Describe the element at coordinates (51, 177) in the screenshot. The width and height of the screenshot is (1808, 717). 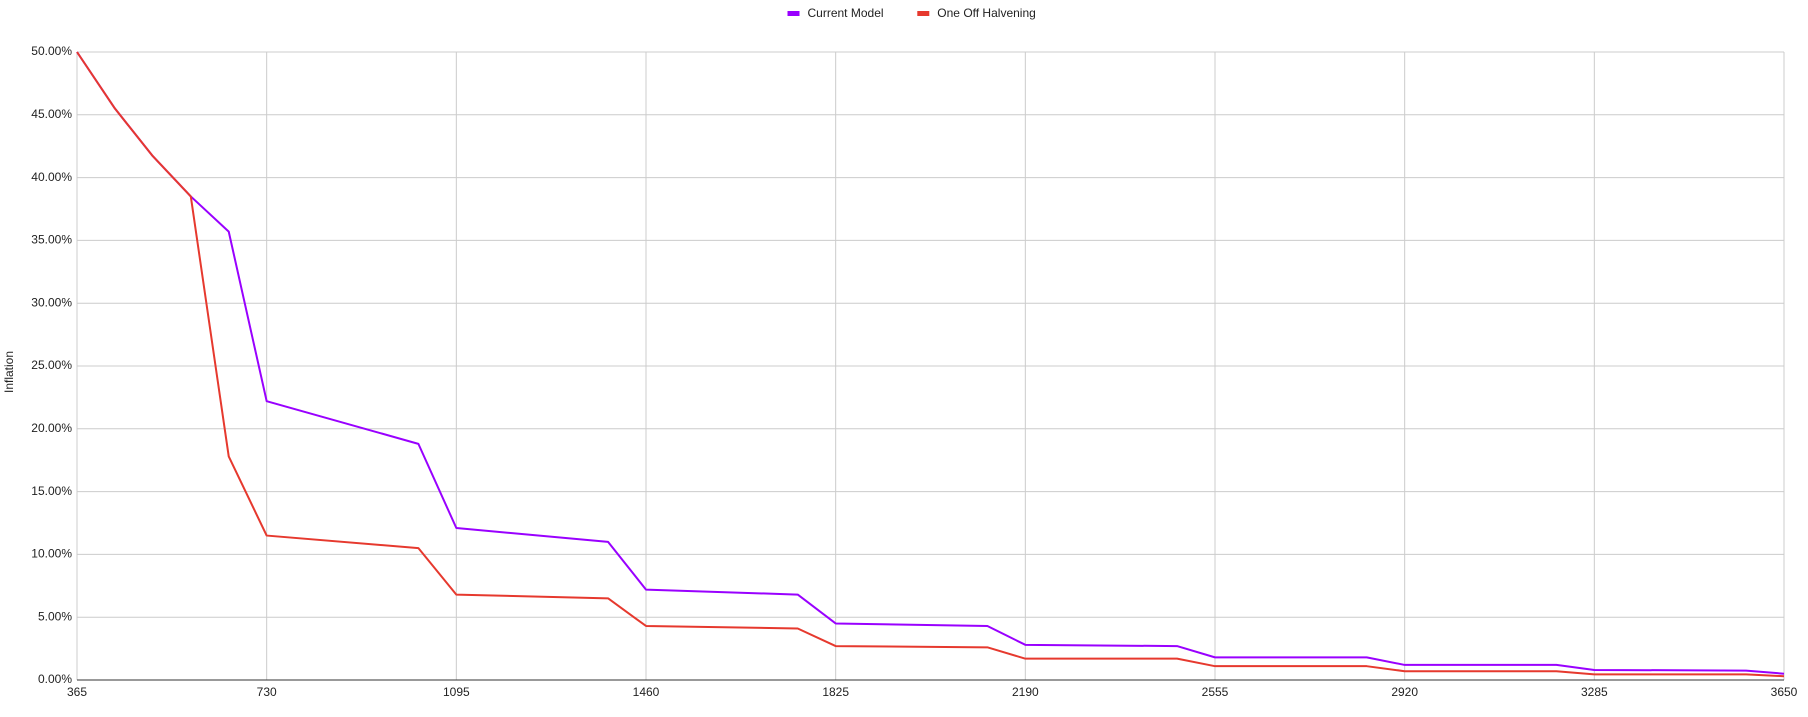
I see `y-tick-label: 40.00%` at that location.